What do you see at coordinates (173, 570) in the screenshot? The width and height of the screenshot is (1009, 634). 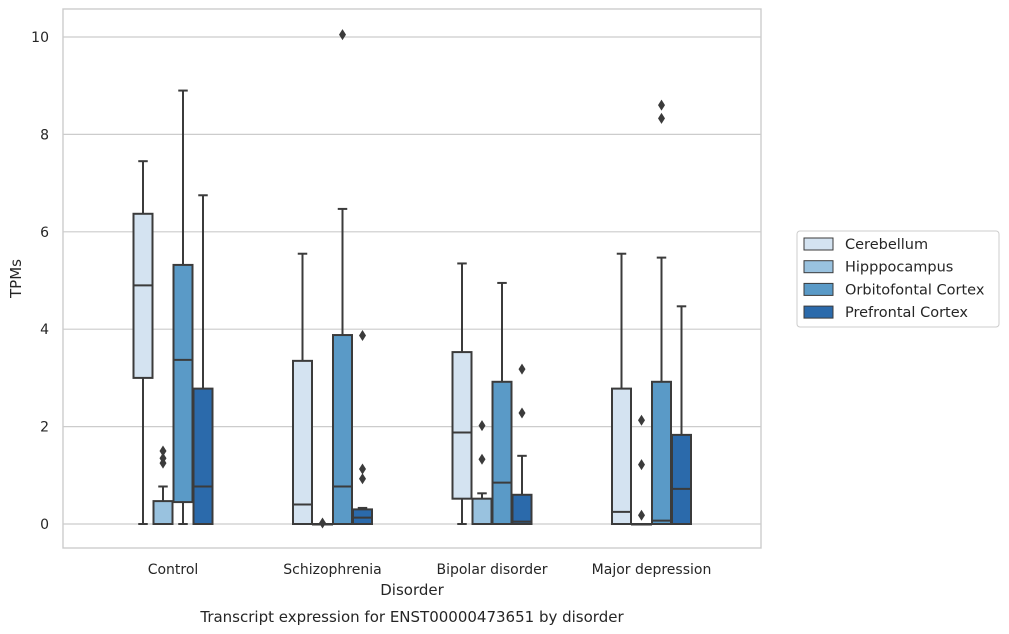 I see `x-tick-label-0: Control` at bounding box center [173, 570].